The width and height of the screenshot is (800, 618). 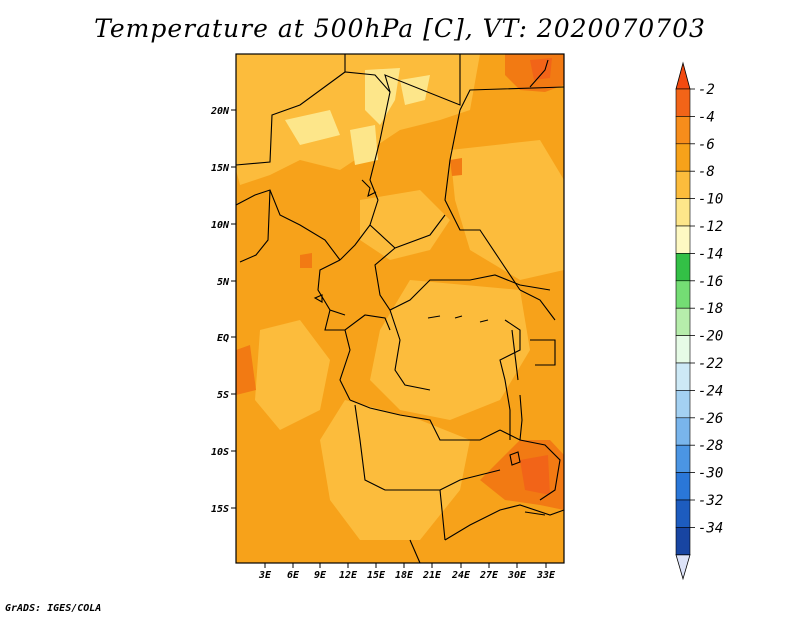 I want to click on colorbar-label: -10, so click(x=710, y=200).